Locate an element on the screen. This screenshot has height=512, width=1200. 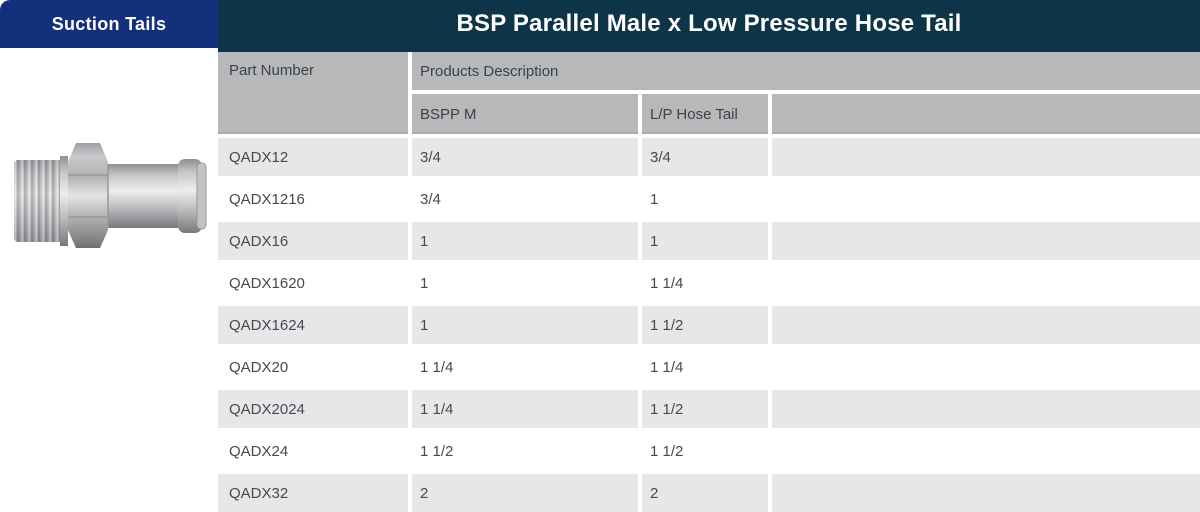
category-tab: Suction Tails is located at coordinates (109, 24).